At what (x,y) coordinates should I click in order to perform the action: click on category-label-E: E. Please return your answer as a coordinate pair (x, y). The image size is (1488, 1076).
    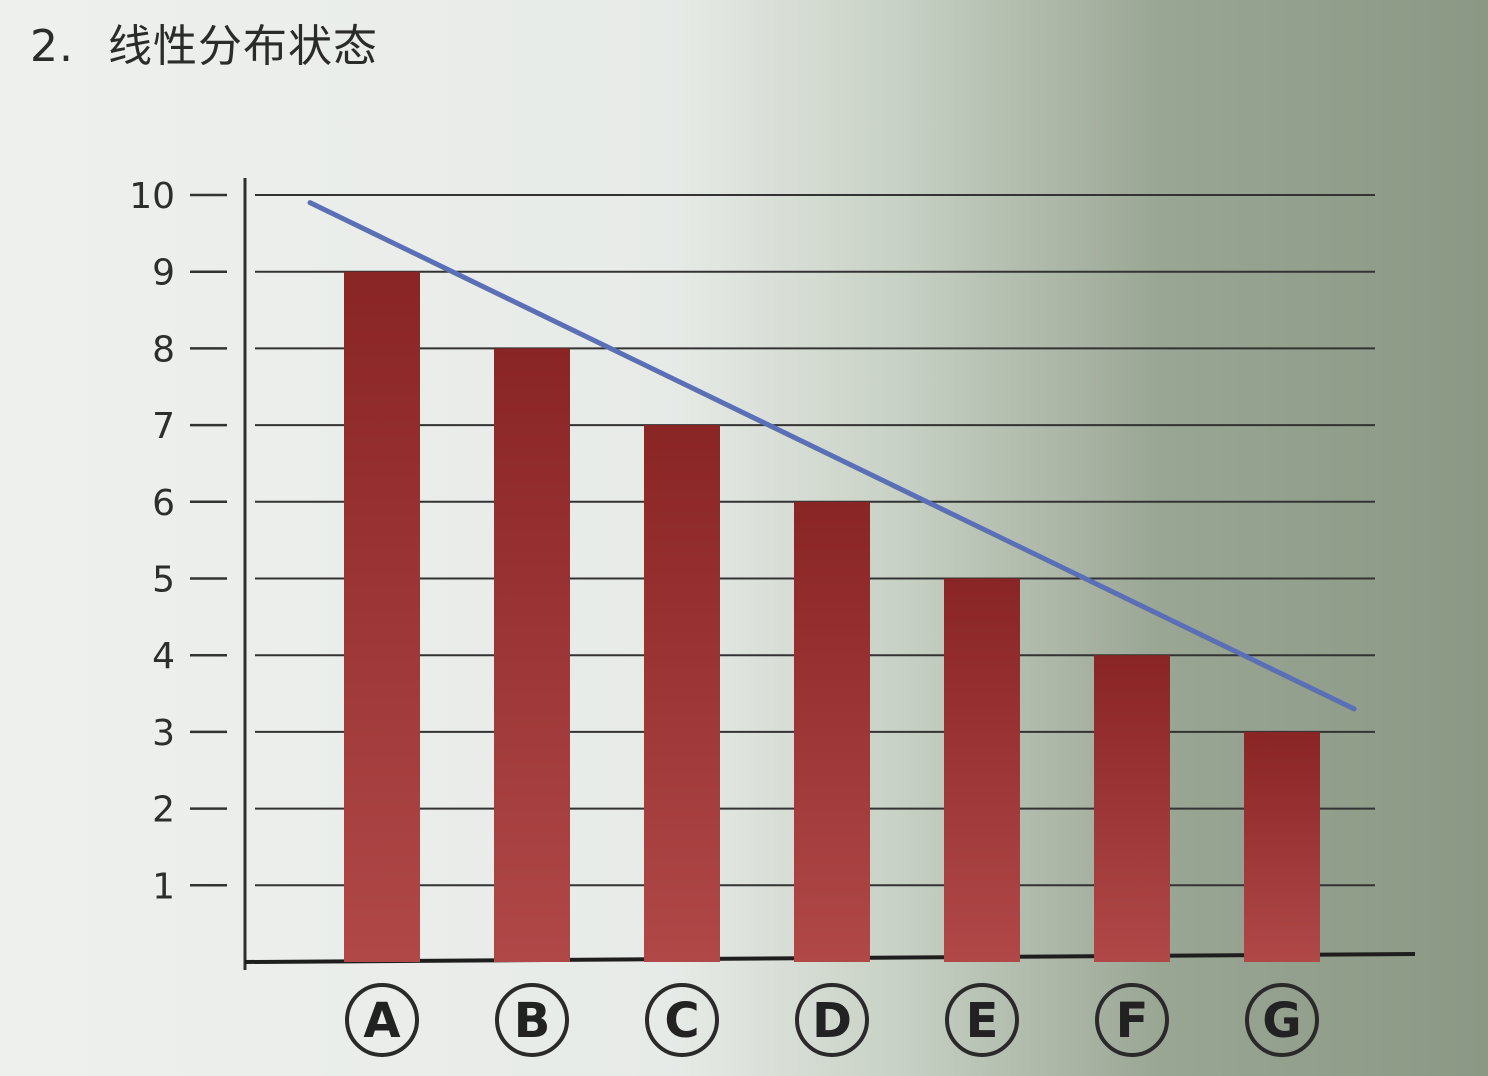
    Looking at the image, I should click on (982, 1021).